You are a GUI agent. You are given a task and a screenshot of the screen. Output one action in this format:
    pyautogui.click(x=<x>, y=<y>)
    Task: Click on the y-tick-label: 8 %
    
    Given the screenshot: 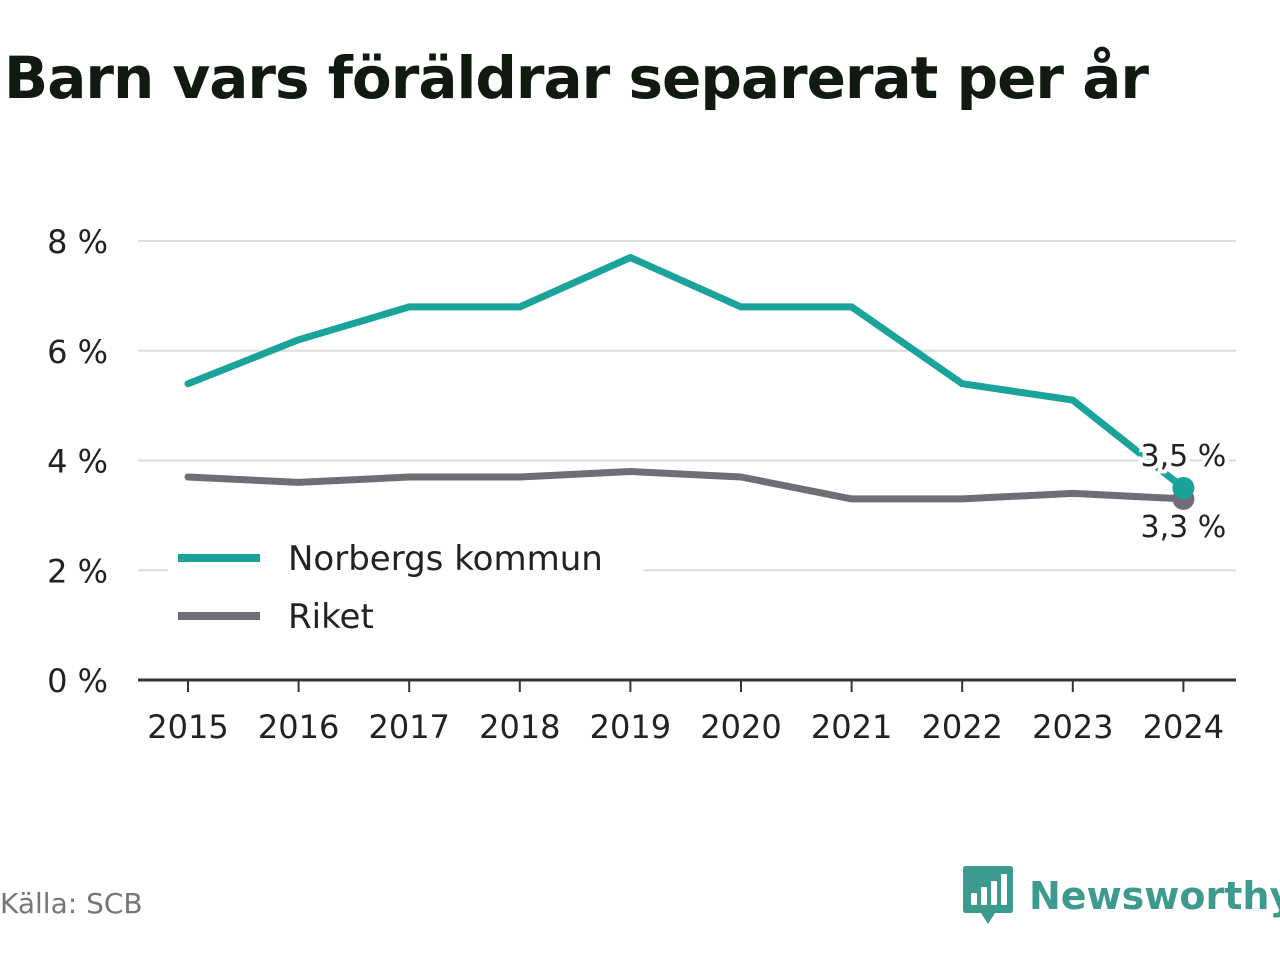 What is the action you would take?
    pyautogui.click(x=77, y=242)
    